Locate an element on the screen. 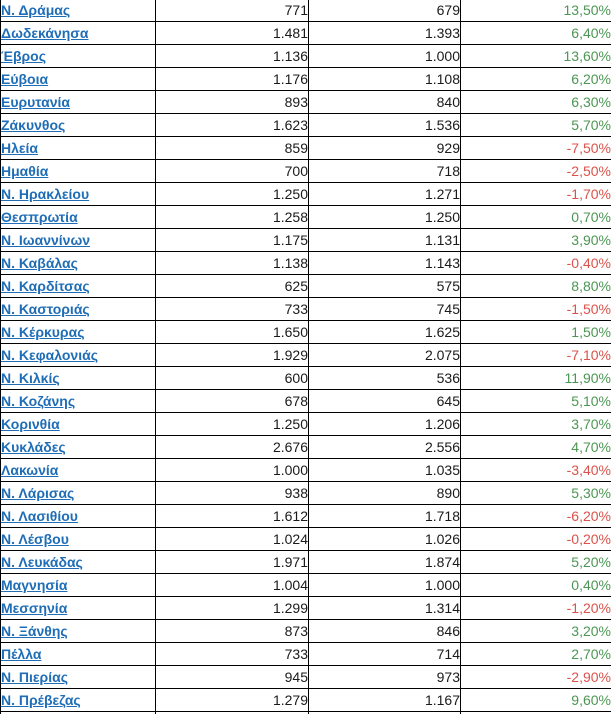 Image resolution: width=611 pixels, height=714 pixels. region-link: Ν. Πρέβεζας is located at coordinates (41, 700).